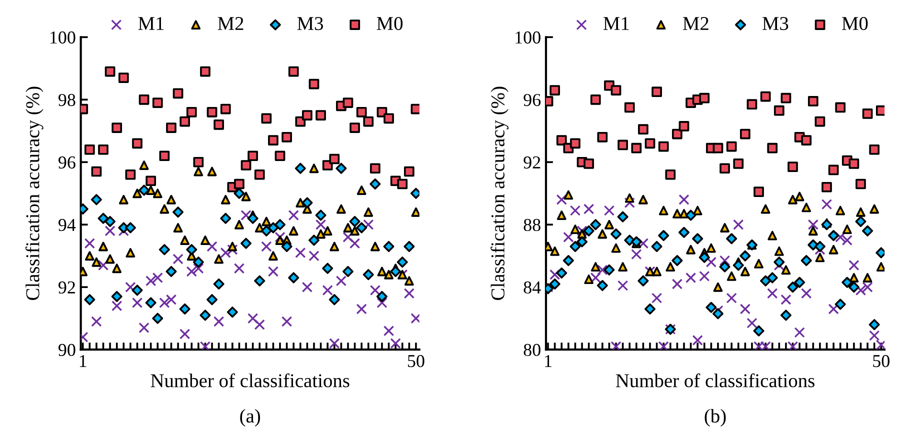  I want to click on y-tick-label: 84, so click(532, 287).